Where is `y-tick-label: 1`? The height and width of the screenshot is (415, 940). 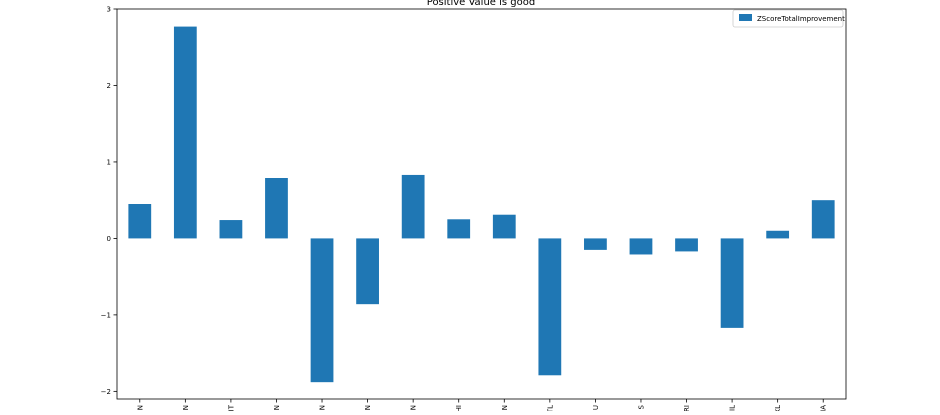
y-tick-label: 1 is located at coordinates (109, 162).